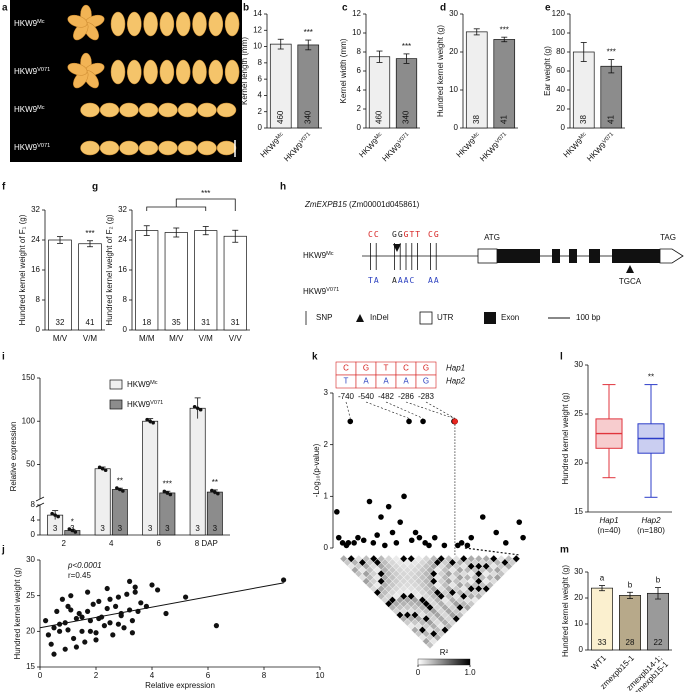  What do you see at coordinates (346, 368) in the screenshot?
I see `allele: C` at bounding box center [346, 368].